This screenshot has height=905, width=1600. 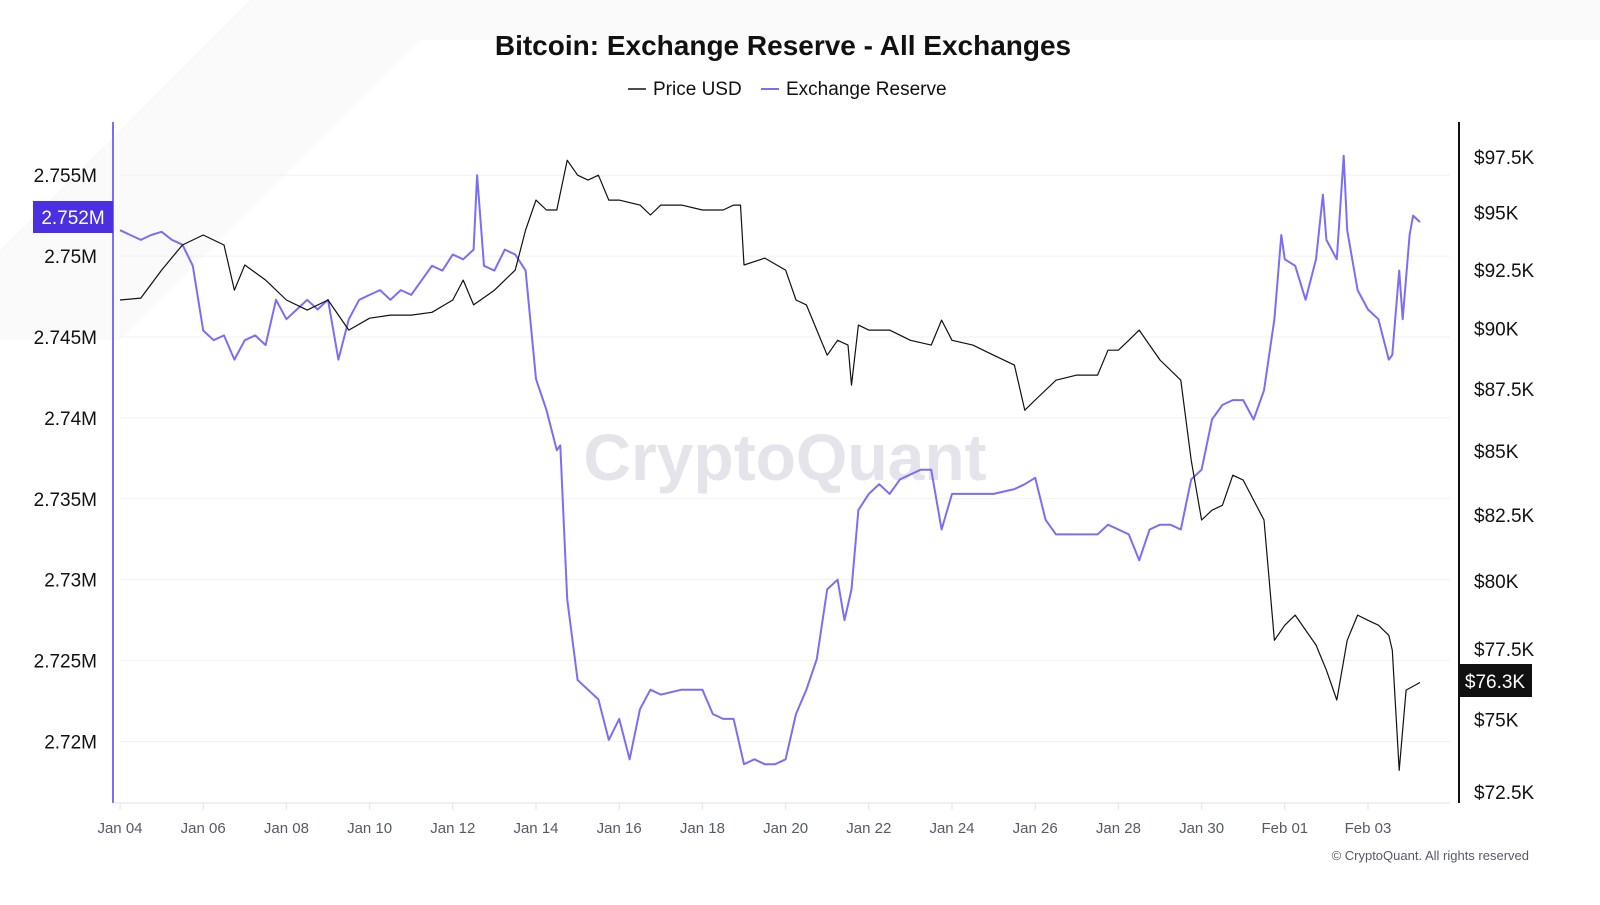 I want to click on left-tick-label: 2.755M, so click(x=65, y=176).